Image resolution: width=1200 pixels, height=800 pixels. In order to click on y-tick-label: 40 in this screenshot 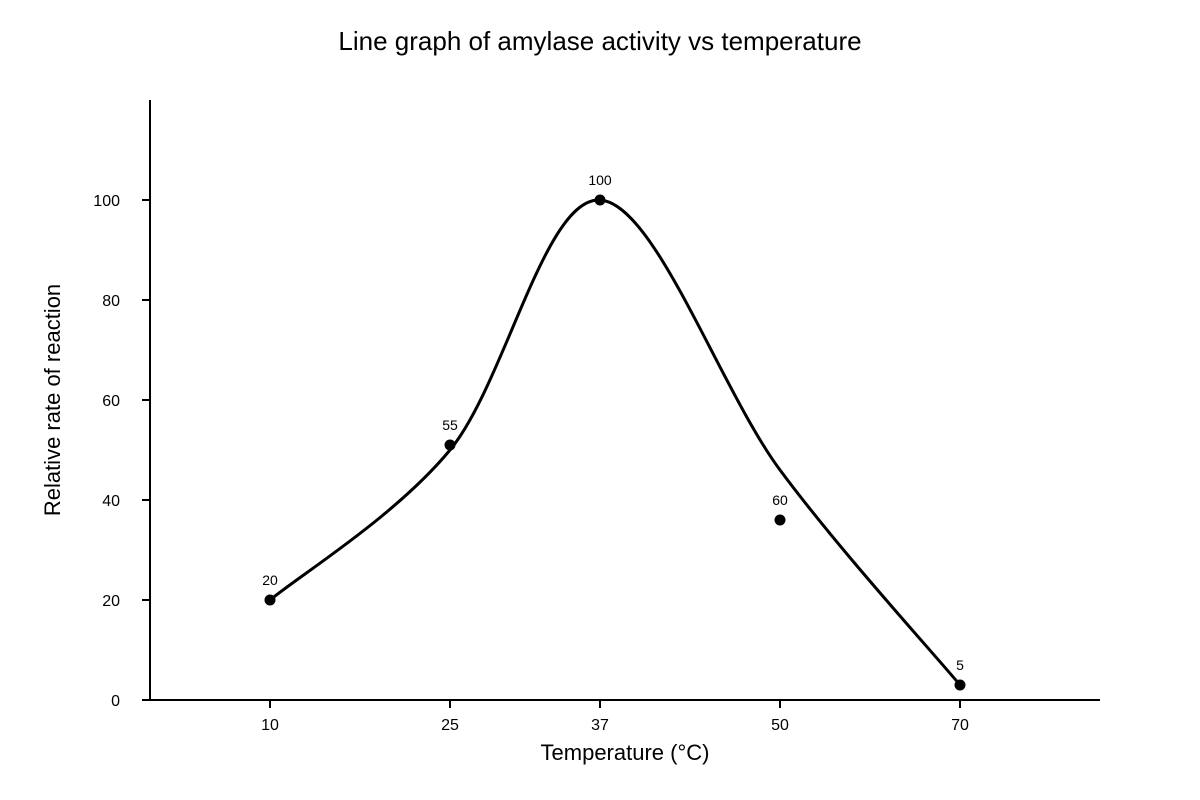, I will do `click(111, 501)`.